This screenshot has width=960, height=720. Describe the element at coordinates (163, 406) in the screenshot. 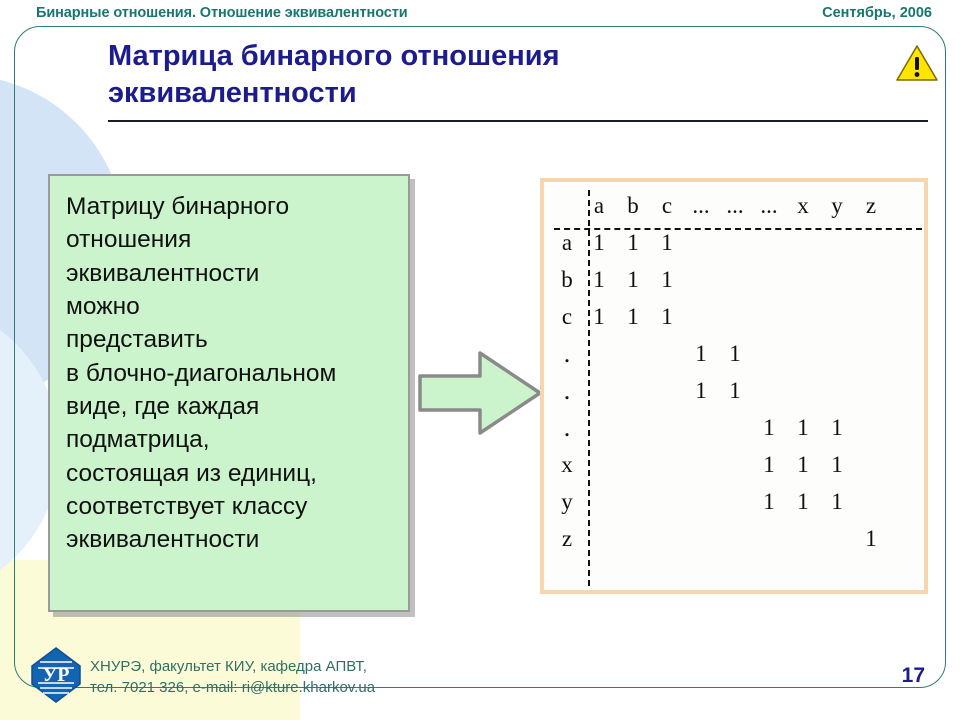

I see `explanation-line: виде, где каждая` at that location.